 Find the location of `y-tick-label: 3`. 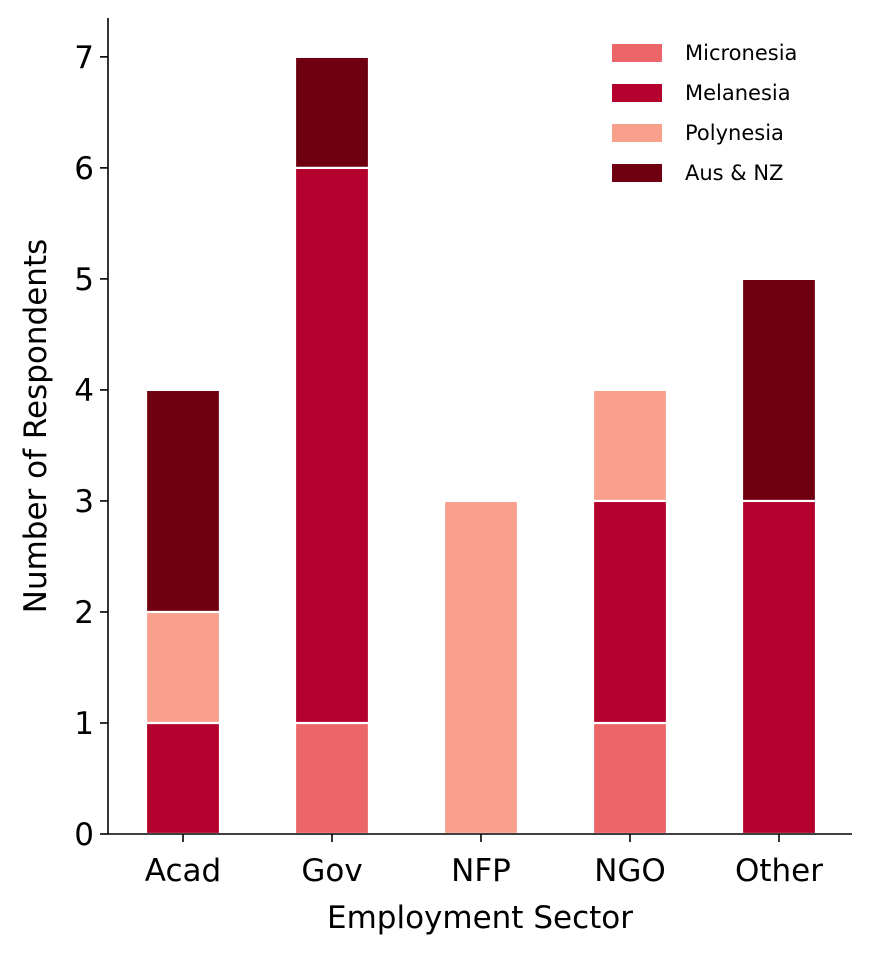

y-tick-label: 3 is located at coordinates (84, 502).